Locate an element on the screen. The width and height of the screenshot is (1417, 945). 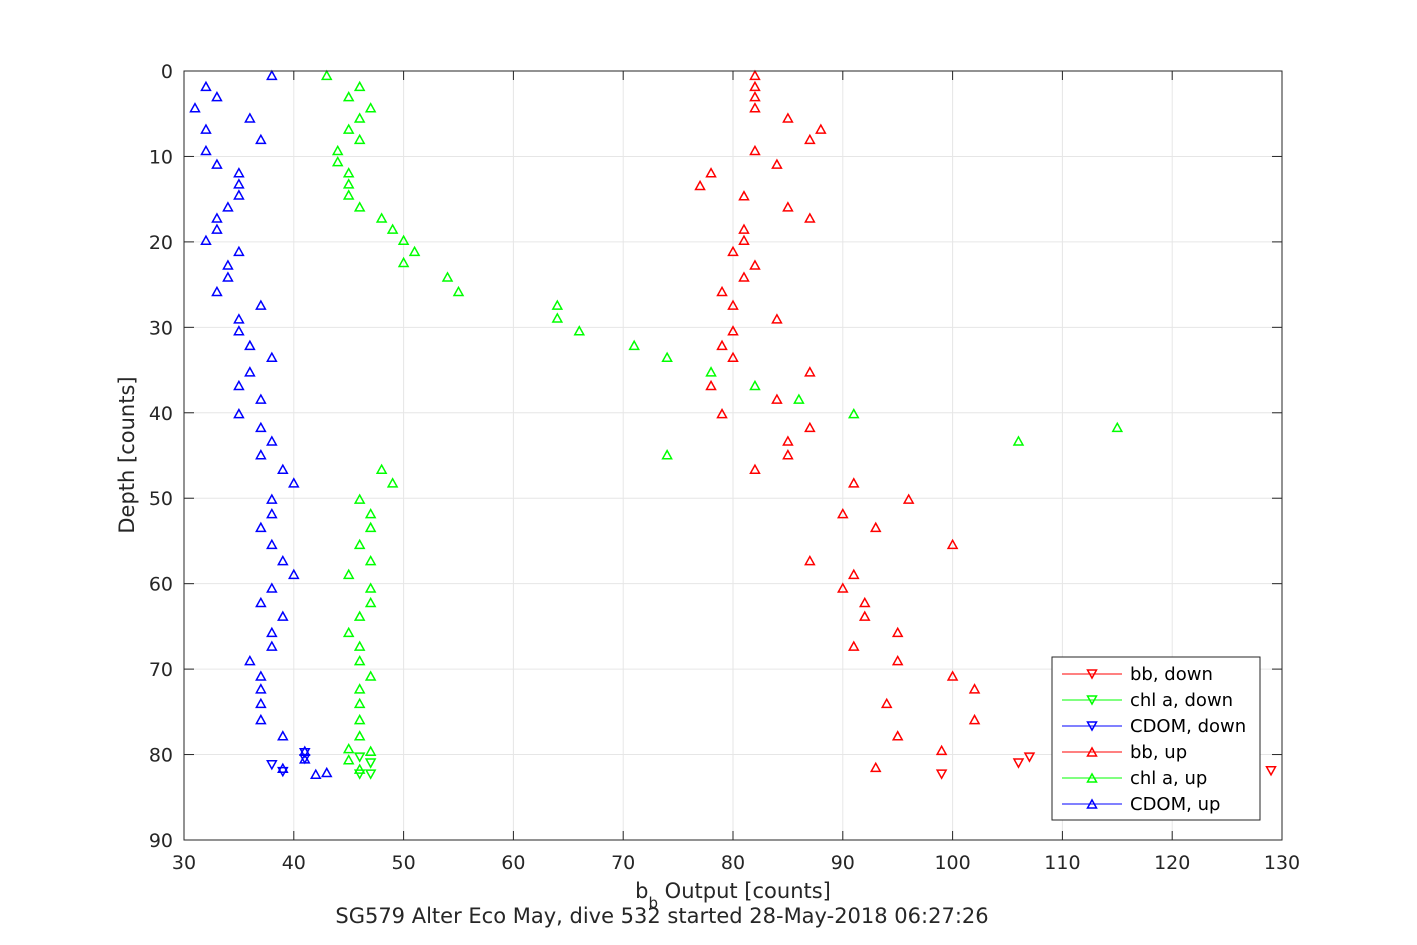
legend-label: bb, up is located at coordinates (1158, 752).